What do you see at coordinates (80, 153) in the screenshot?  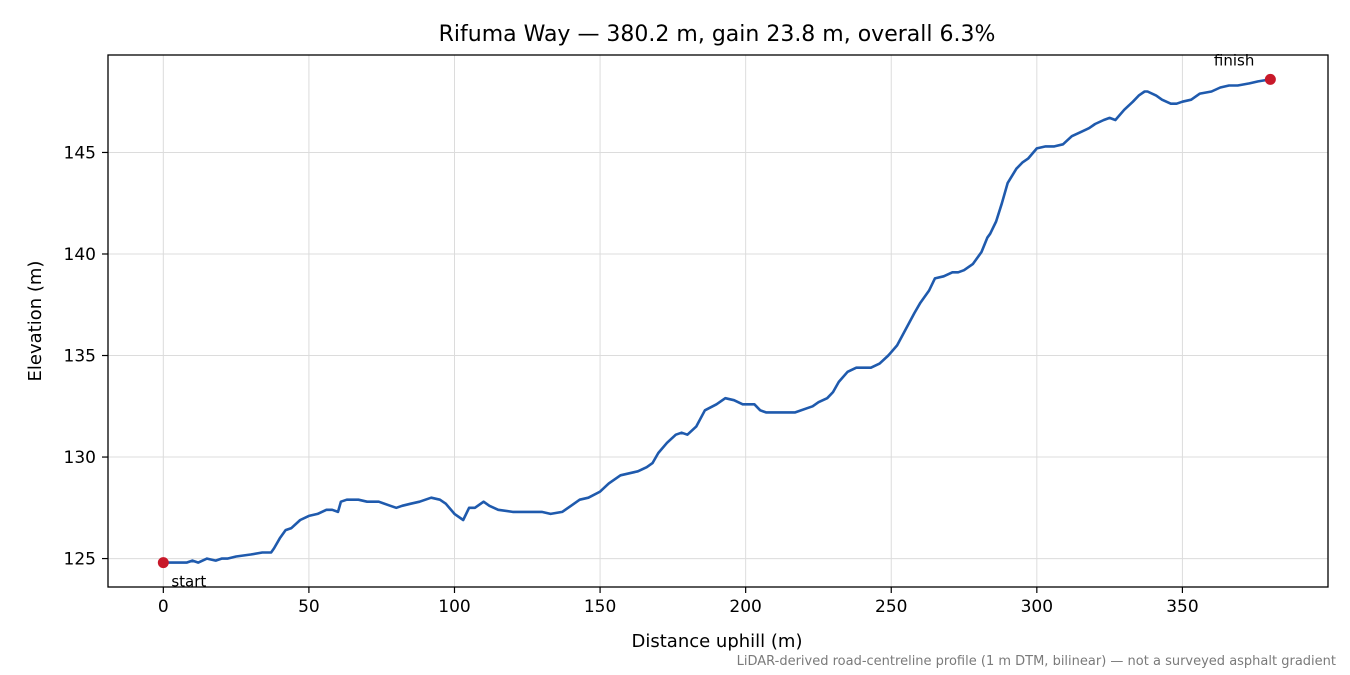 I see `y-tick-label: 145` at bounding box center [80, 153].